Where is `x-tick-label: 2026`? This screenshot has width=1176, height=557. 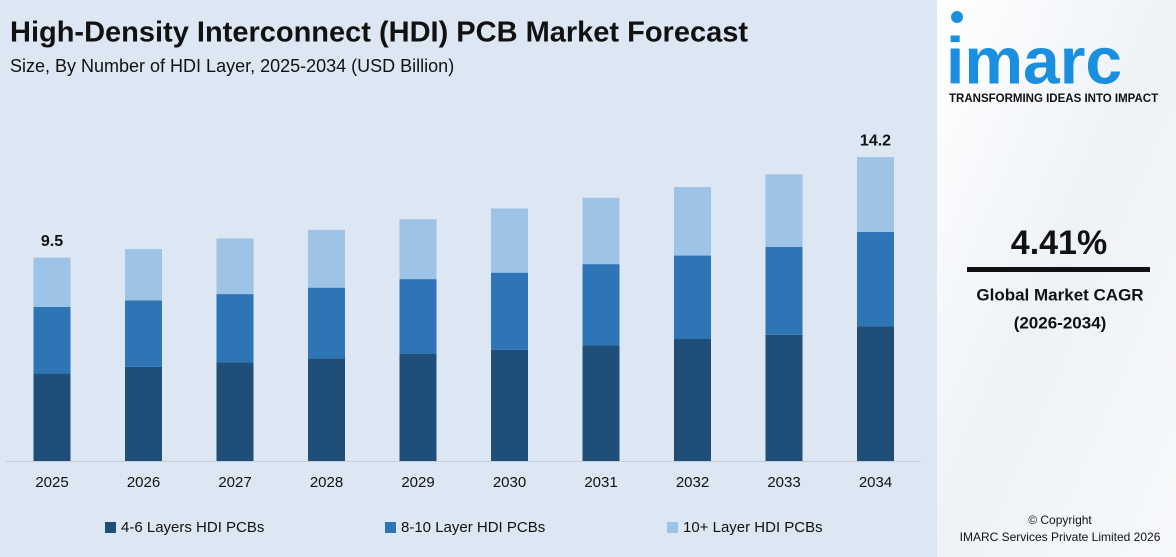
x-tick-label: 2026 is located at coordinates (143, 482).